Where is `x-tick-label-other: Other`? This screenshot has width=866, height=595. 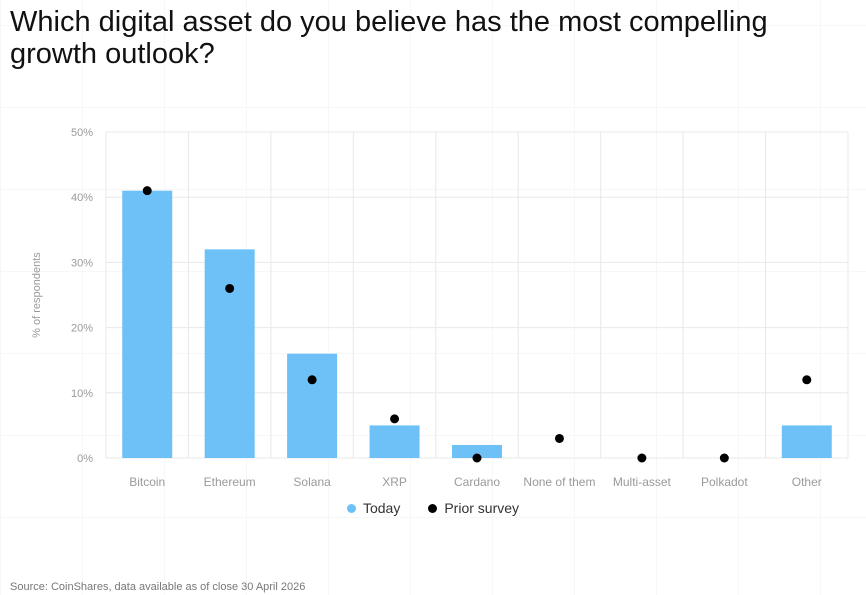 x-tick-label-other: Other is located at coordinates (807, 482).